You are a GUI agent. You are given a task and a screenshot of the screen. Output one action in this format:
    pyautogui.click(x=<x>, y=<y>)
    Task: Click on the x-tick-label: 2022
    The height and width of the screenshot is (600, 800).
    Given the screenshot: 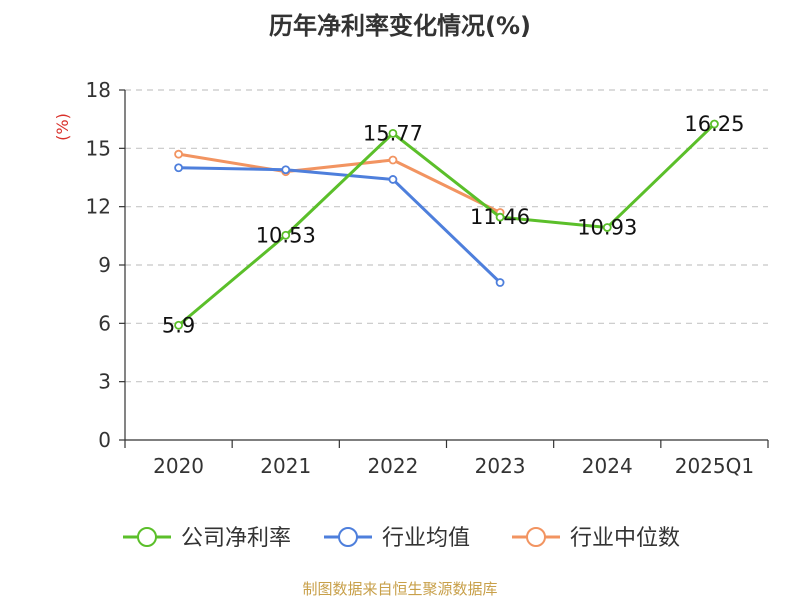 What is the action you would take?
    pyautogui.click(x=392, y=466)
    